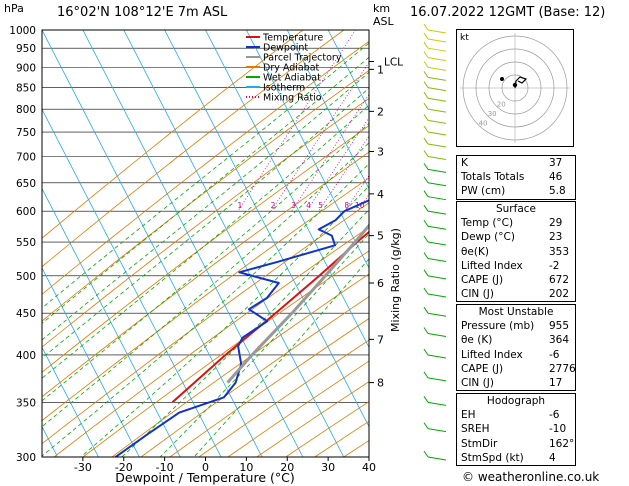  I want to click on storm-motion-marker, so click(515, 85).